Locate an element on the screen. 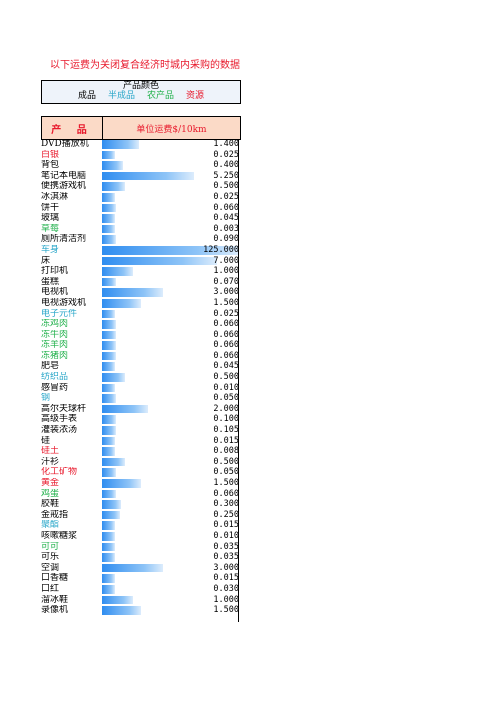 The width and height of the screenshot is (496, 702). table-row: 口红 0.030 is located at coordinates (140, 589).